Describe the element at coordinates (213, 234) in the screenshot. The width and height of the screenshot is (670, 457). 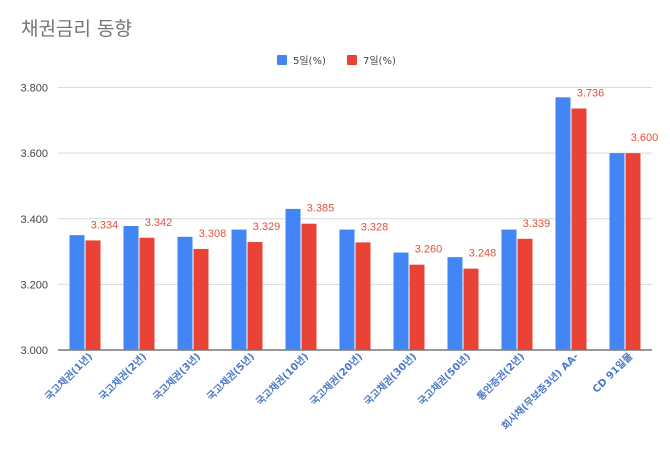
I see `data-label: 3.308` at that location.